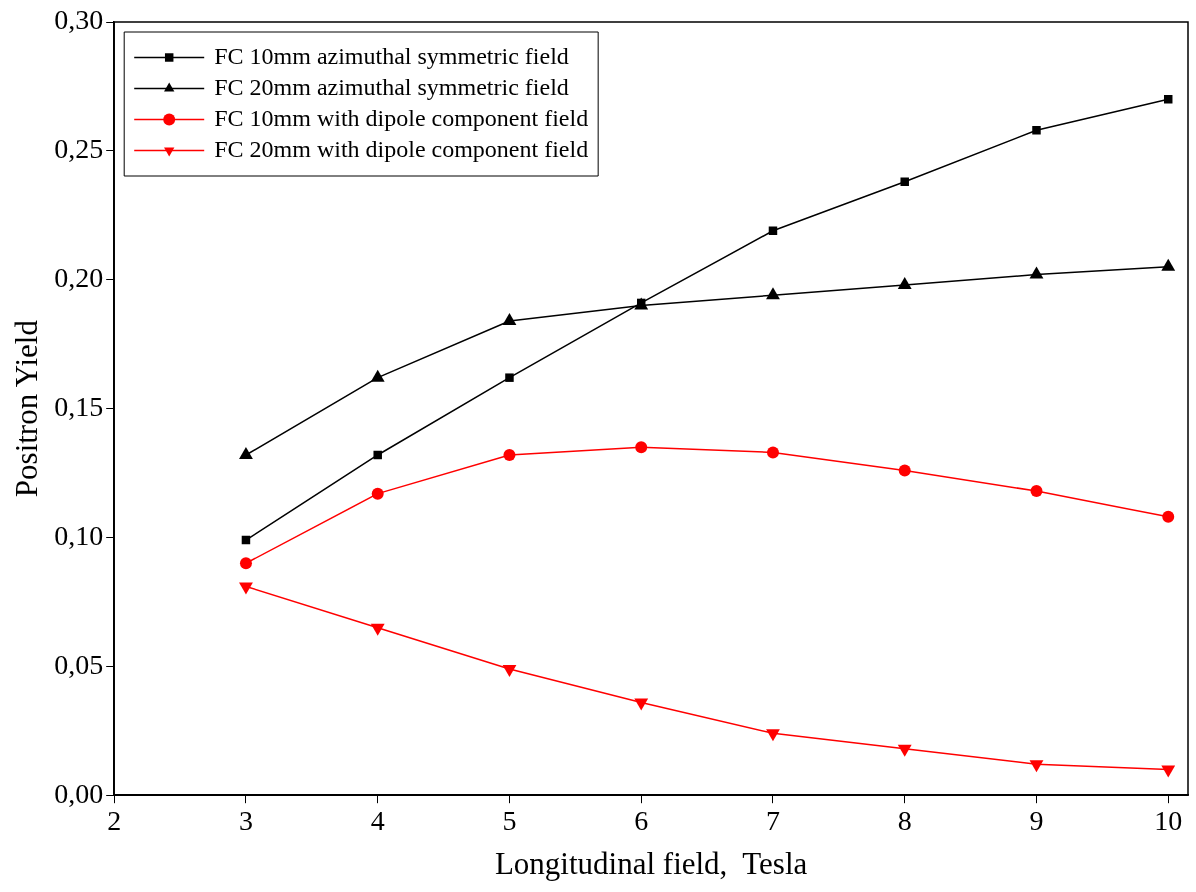 The image size is (1196, 892). I want to click on x-tick-label: 9, so click(1036, 821).